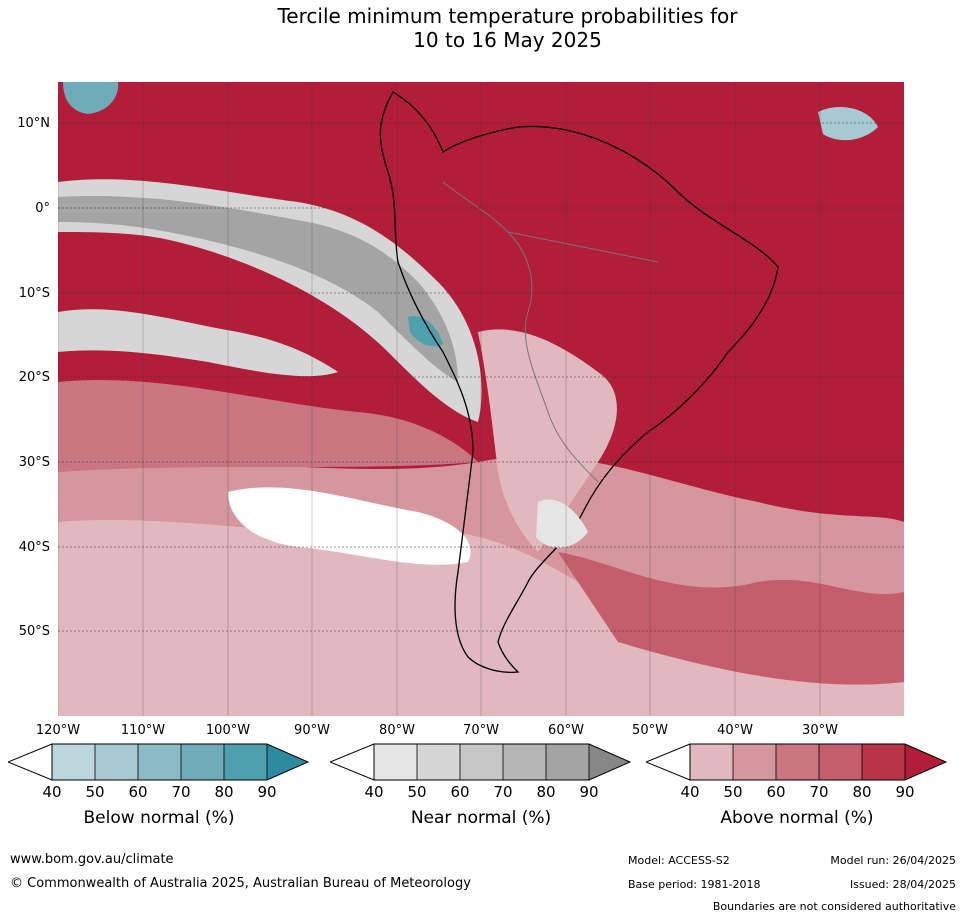  What do you see at coordinates (733, 792) in the screenshot?
I see `cb-above-tick: 50` at bounding box center [733, 792].